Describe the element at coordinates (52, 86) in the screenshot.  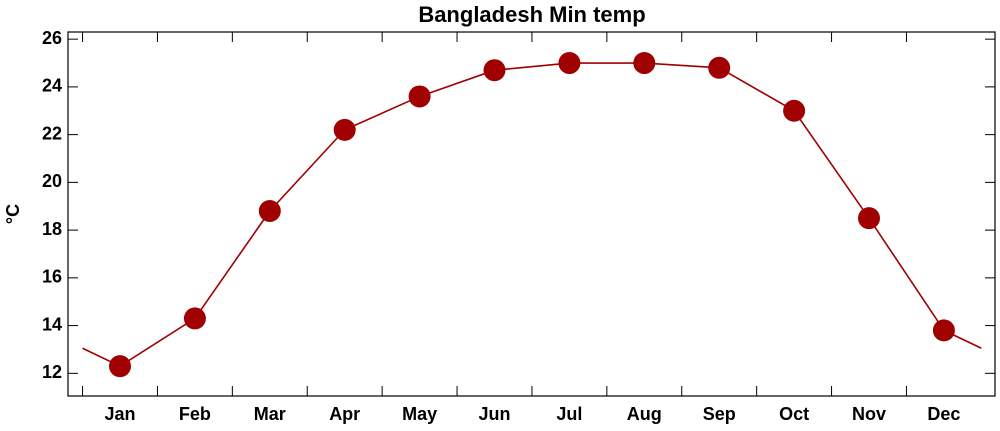
I see `y-tick-label: 24` at that location.